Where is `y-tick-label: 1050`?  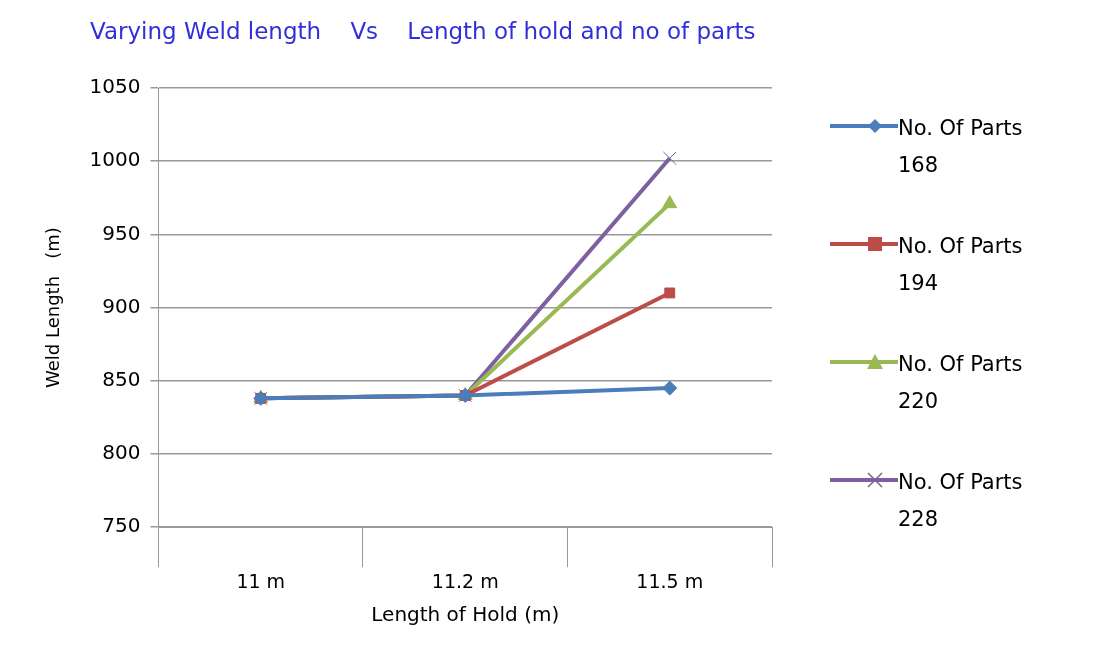
y-tick-label: 1050 is located at coordinates (115, 86).